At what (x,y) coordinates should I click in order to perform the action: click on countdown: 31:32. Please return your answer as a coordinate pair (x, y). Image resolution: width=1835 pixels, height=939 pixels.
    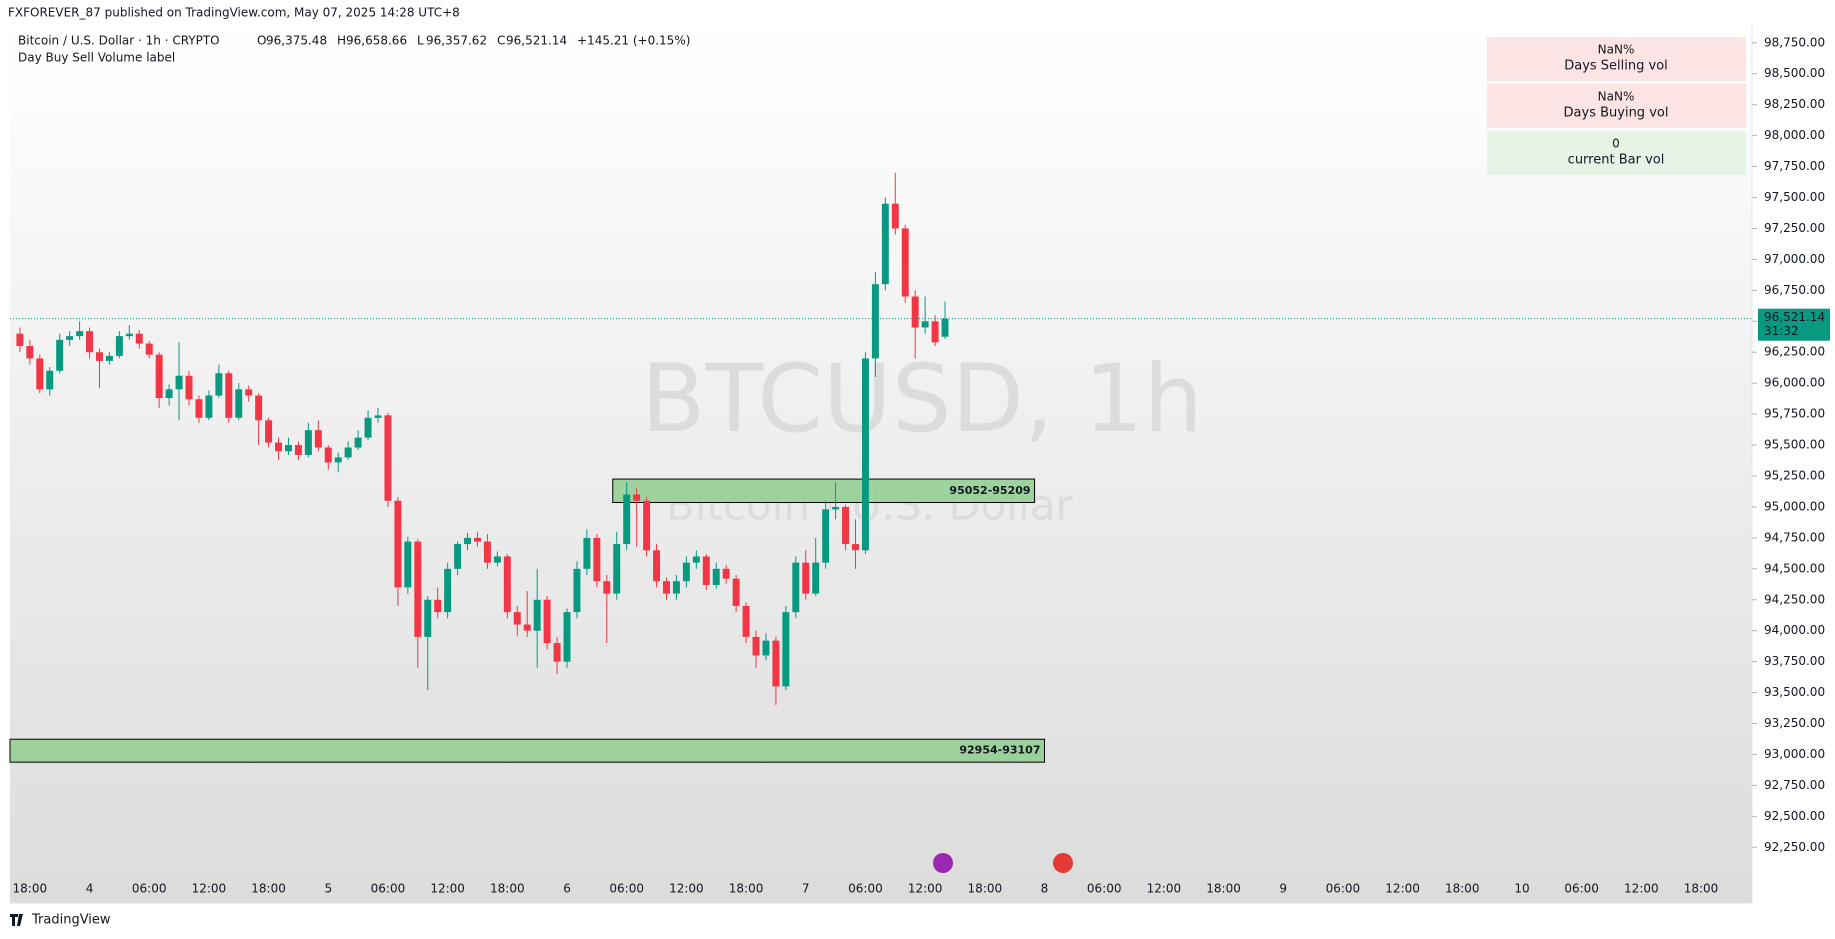
    Looking at the image, I should click on (1781, 331).